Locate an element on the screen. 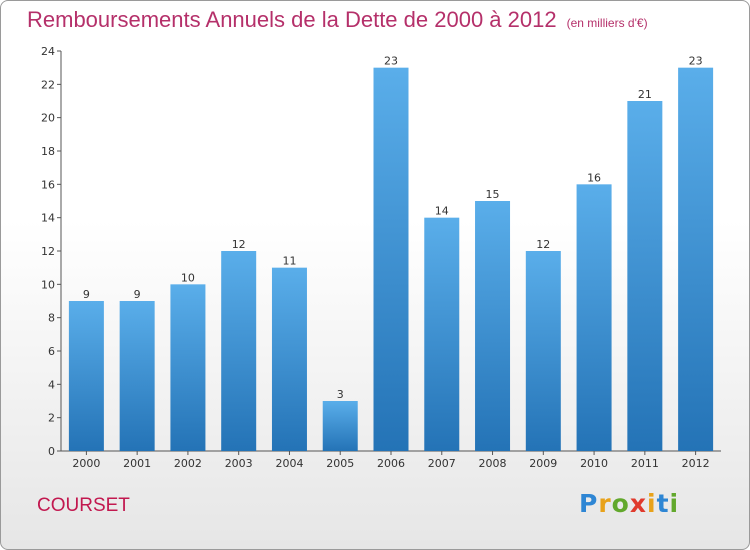  x-tick-label: 2012 is located at coordinates (696, 463).